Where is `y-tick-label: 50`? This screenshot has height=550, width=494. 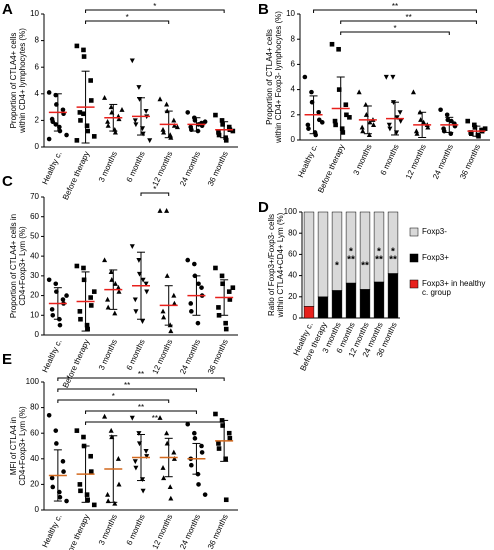 y-tick-label: 50 is located at coordinates (34, 236).